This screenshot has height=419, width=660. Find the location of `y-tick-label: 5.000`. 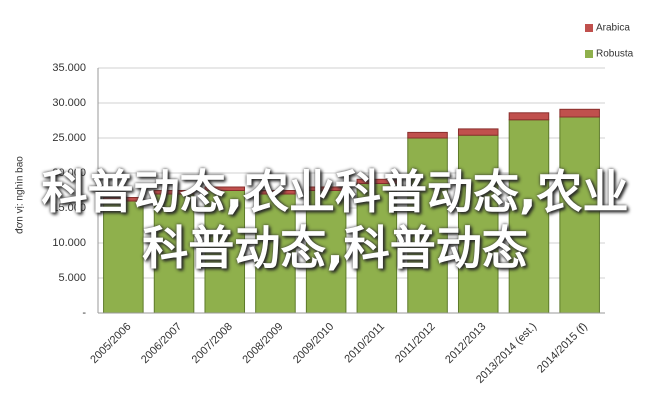

y-tick-label: 5.000 is located at coordinates (72, 278).